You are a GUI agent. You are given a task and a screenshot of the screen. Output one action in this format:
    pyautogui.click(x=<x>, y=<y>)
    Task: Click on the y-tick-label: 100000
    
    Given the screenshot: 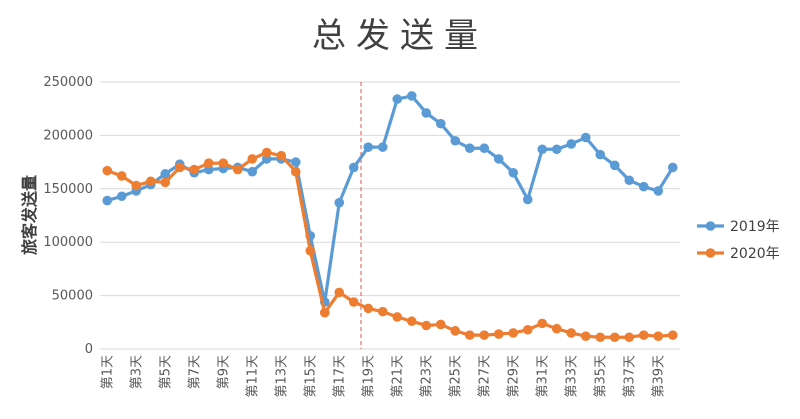 What is the action you would take?
    pyautogui.click(x=68, y=242)
    